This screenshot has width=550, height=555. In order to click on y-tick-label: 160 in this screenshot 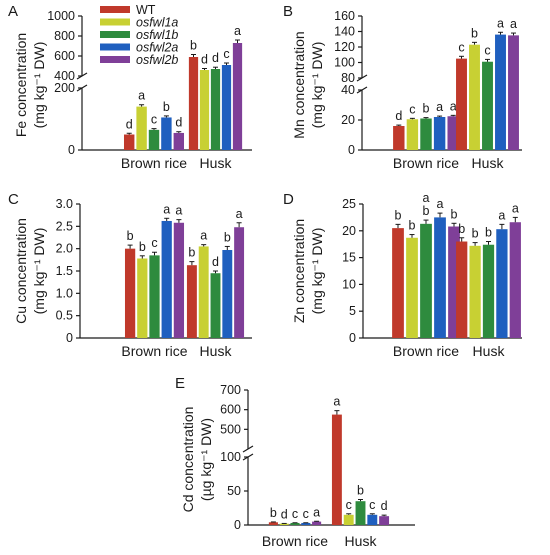, I will do `click(344, 16)`.